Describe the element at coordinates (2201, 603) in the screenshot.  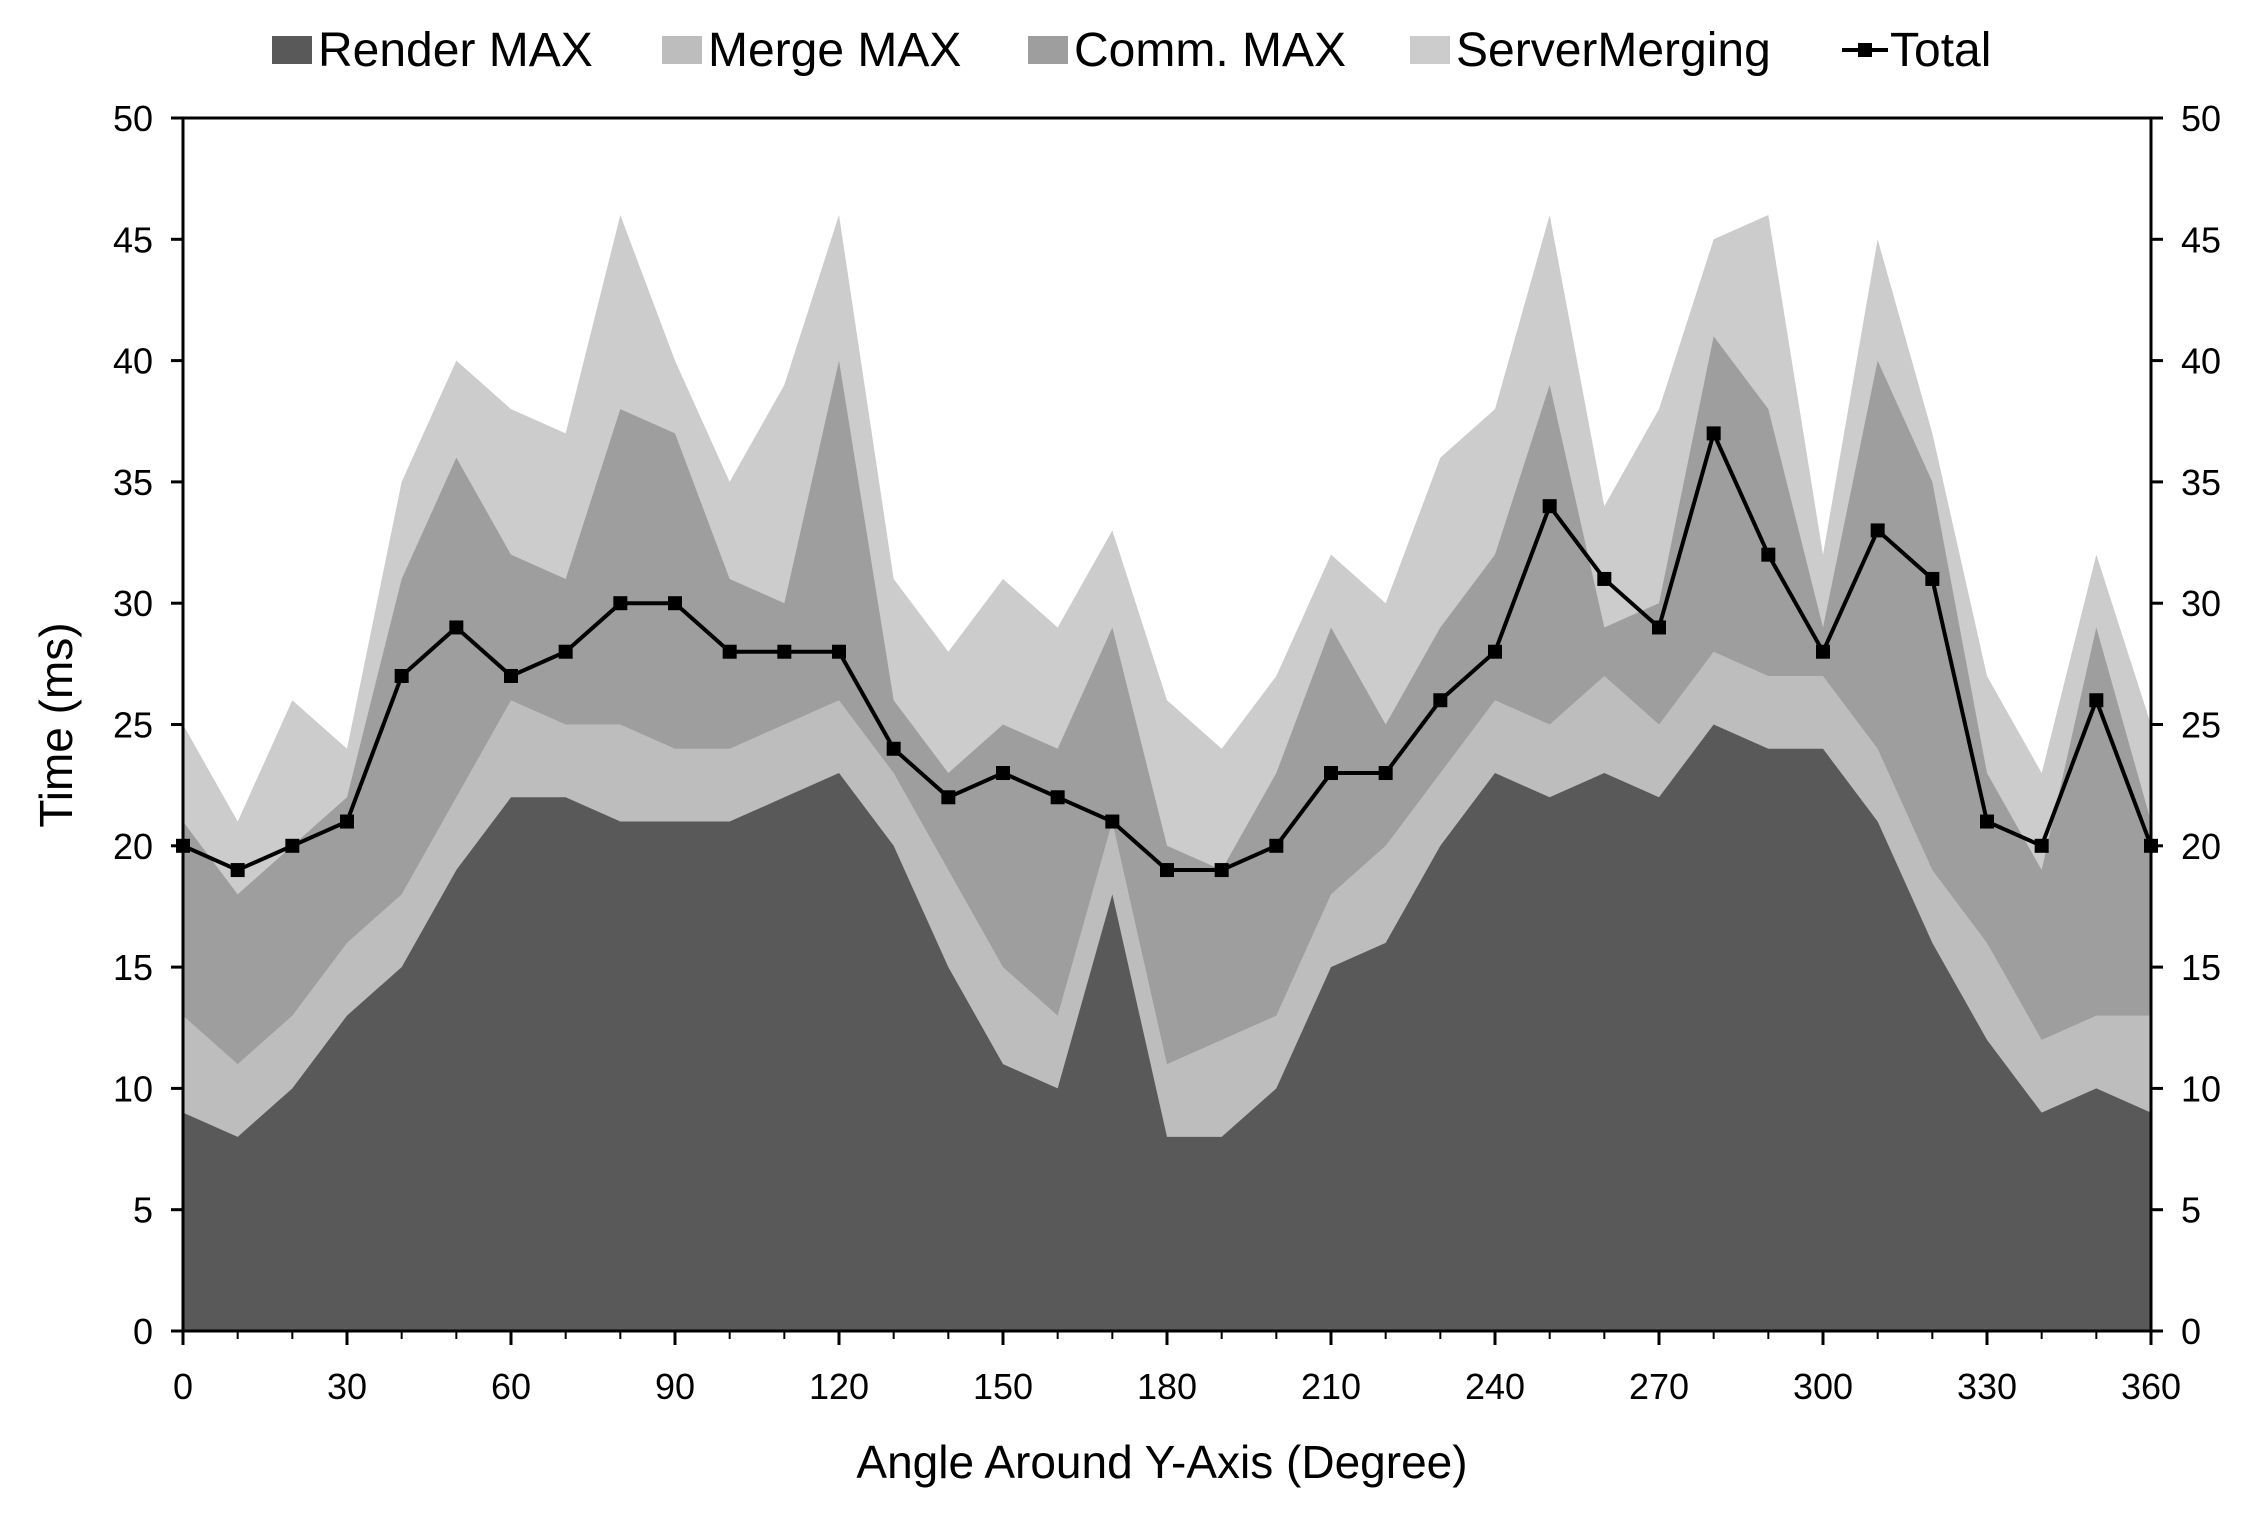
I see `y-tick-label-right: 30` at that location.